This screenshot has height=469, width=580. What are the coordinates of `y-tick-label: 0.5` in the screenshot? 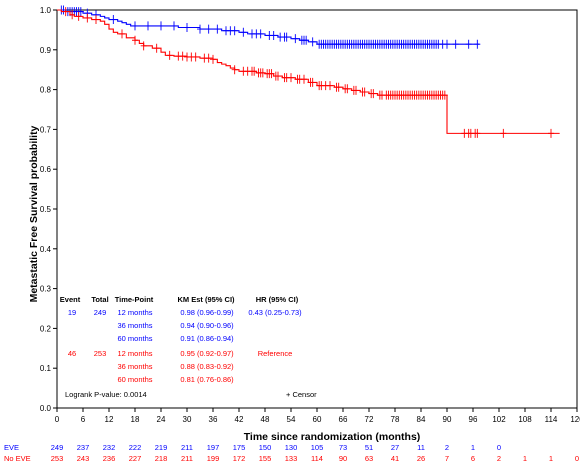 It's located at (46, 209).